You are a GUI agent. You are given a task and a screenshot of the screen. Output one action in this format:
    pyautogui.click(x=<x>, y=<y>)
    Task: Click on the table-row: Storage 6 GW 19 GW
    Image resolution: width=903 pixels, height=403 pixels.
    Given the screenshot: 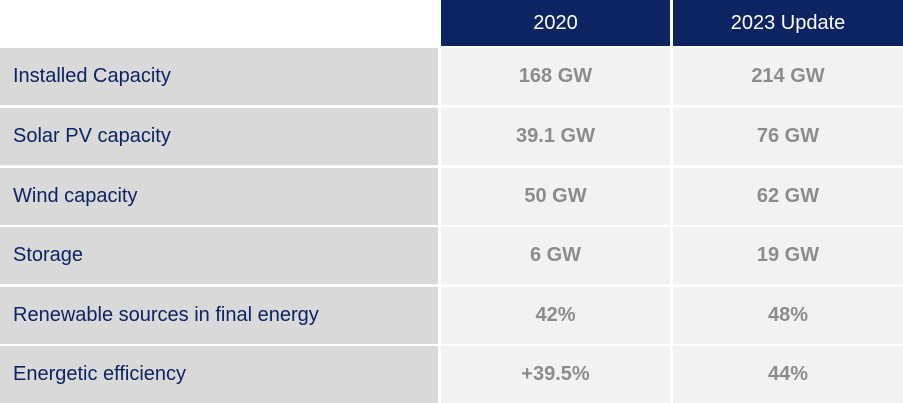 What is the action you would take?
    pyautogui.click(x=451, y=255)
    